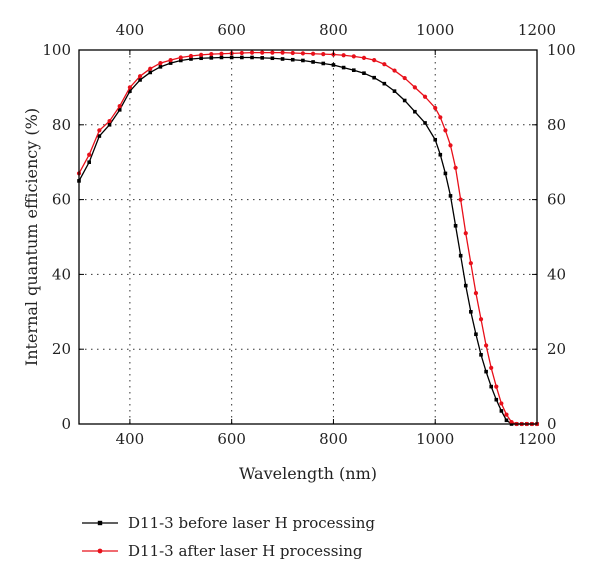 This screenshot has height=587, width=600. What do you see at coordinates (245, 551) in the screenshot?
I see `legend-label-after: D11-3 after laser H processing` at bounding box center [245, 551].